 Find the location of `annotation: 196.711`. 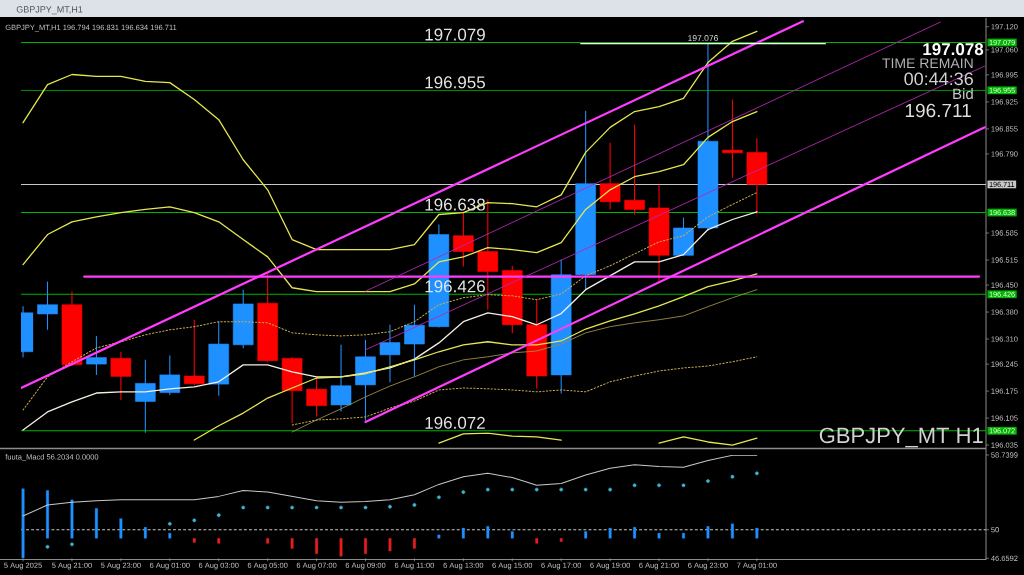

annotation: 196.711 is located at coordinates (938, 110).